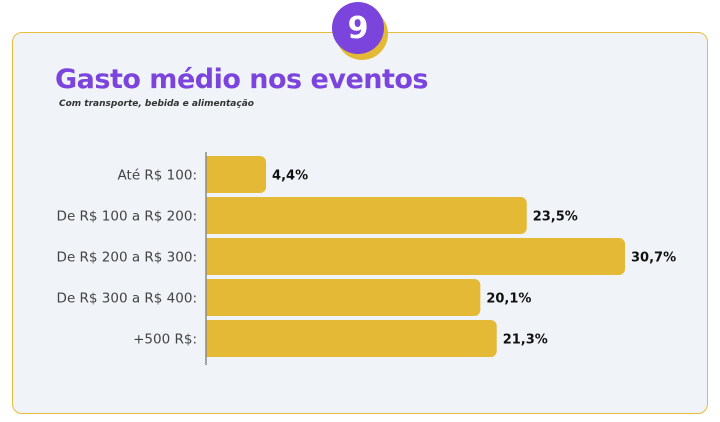 The width and height of the screenshot is (720, 422). I want to click on data-label: 20,1%, so click(508, 299).